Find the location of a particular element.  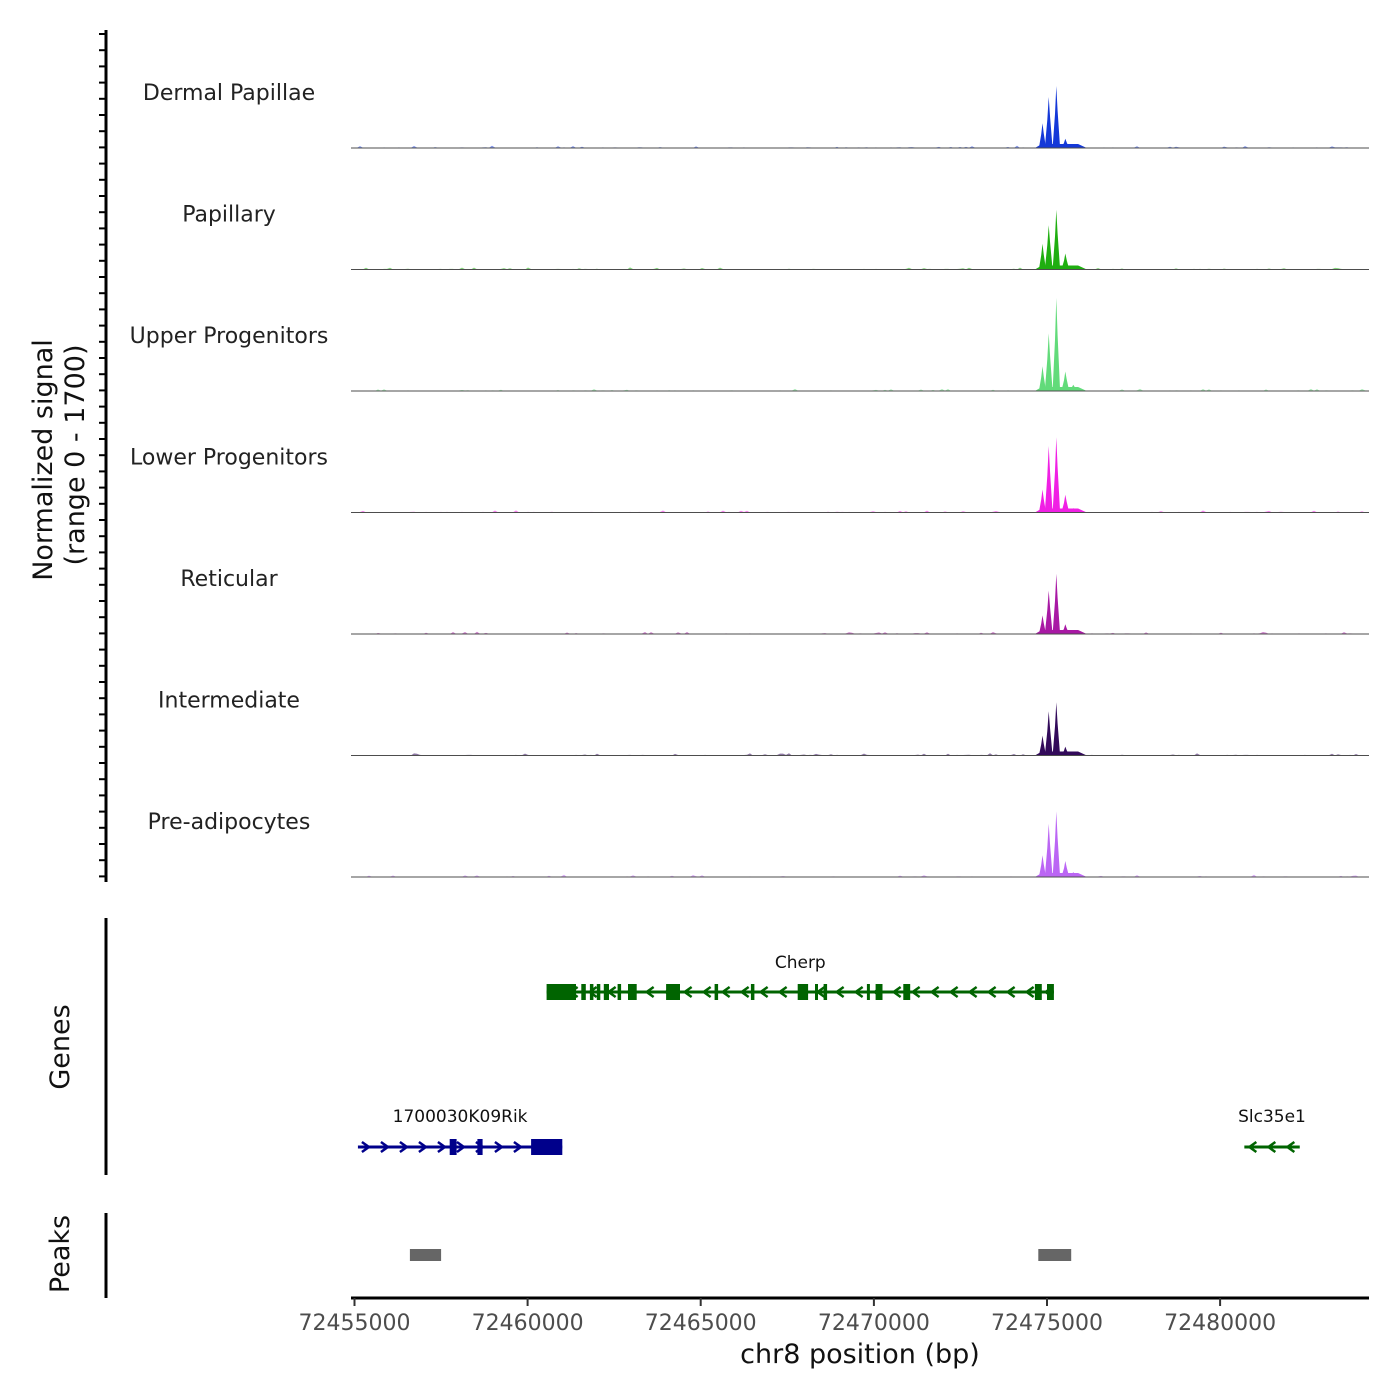

track-label: Intermediate is located at coordinates (229, 701).